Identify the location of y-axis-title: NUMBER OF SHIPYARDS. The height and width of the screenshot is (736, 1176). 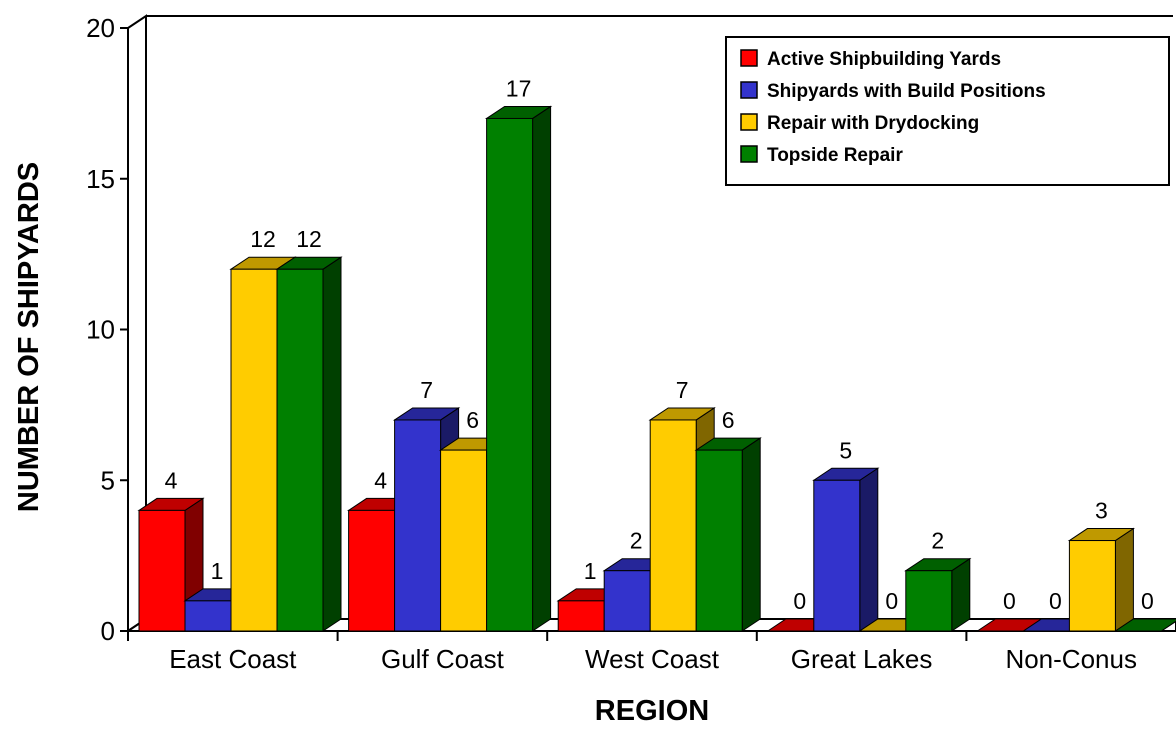
(29, 337).